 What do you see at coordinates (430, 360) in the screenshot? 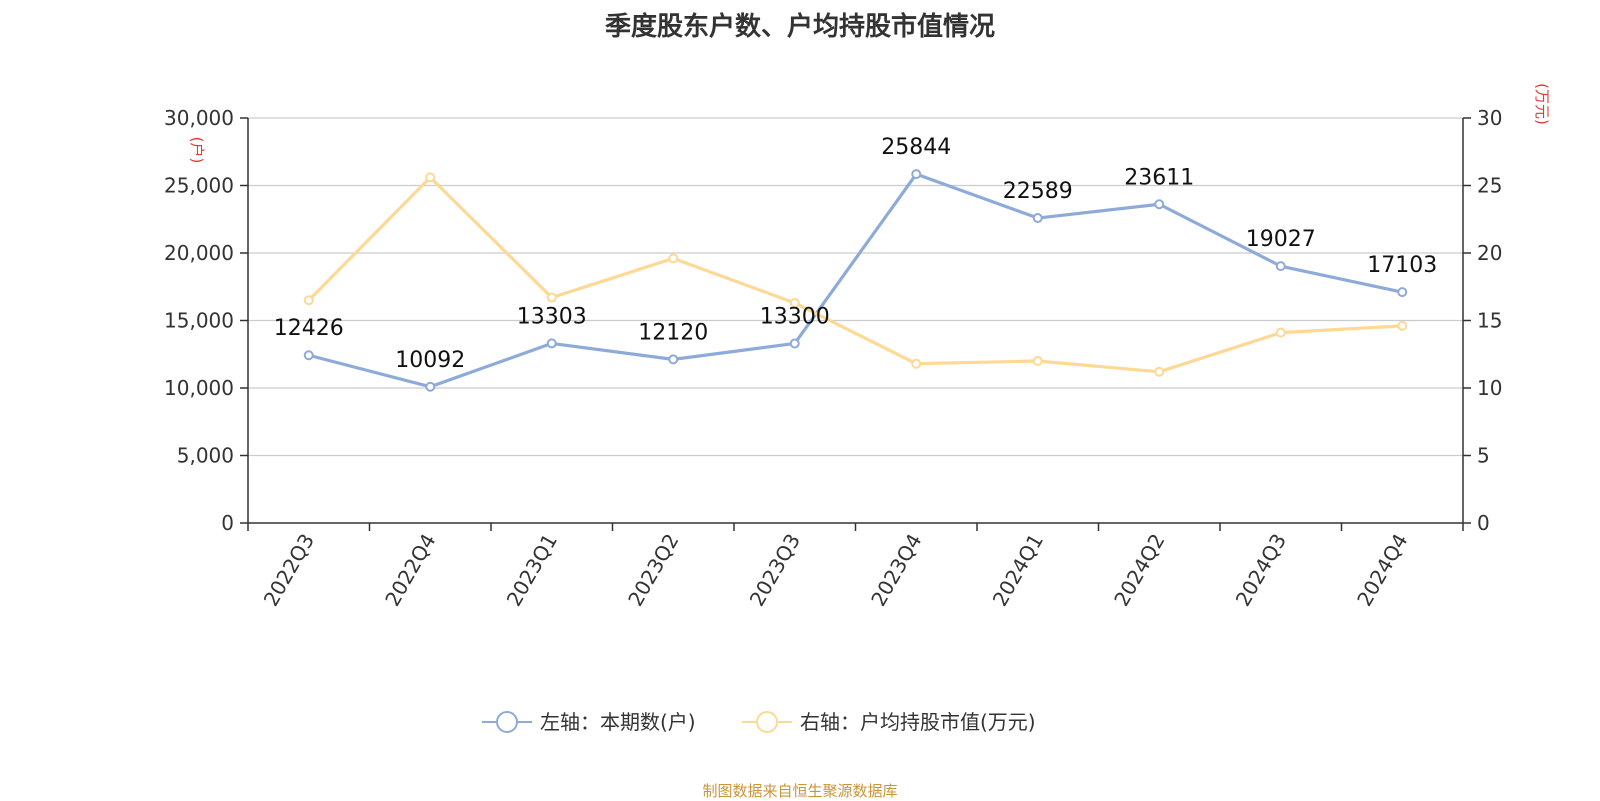
I see `data-label: 10092` at bounding box center [430, 360].